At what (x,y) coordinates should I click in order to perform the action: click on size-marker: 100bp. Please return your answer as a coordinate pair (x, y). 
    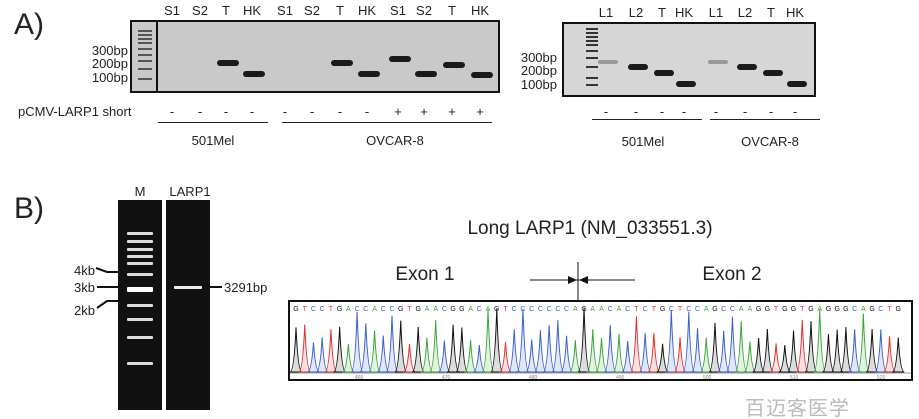
    Looking at the image, I should click on (109, 77).